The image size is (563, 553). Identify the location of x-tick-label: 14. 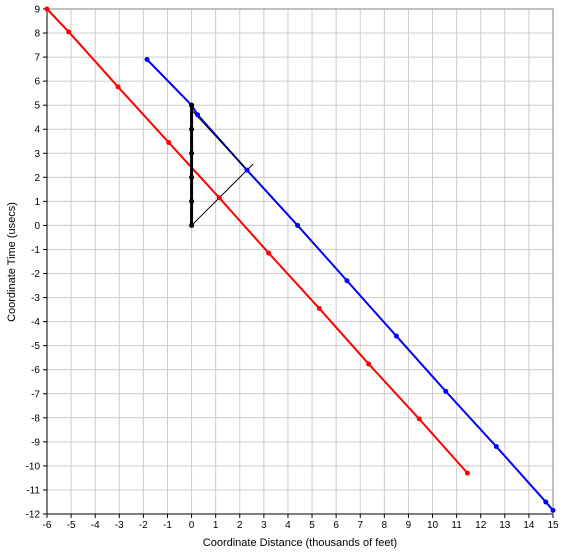
(529, 525).